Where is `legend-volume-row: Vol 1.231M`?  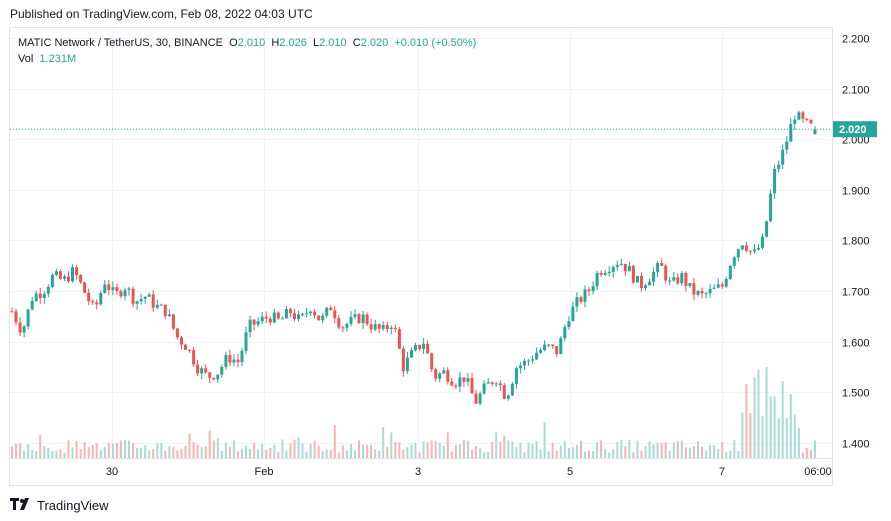
legend-volume-row: Vol 1.231M is located at coordinates (247, 59).